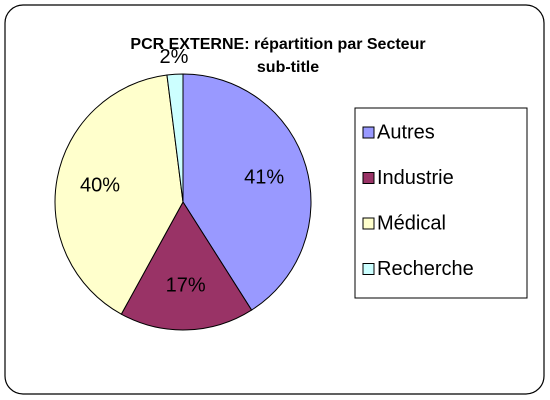 The height and width of the screenshot is (400, 550). Describe the element at coordinates (186, 286) in the screenshot. I see `data-label: 17%` at that location.